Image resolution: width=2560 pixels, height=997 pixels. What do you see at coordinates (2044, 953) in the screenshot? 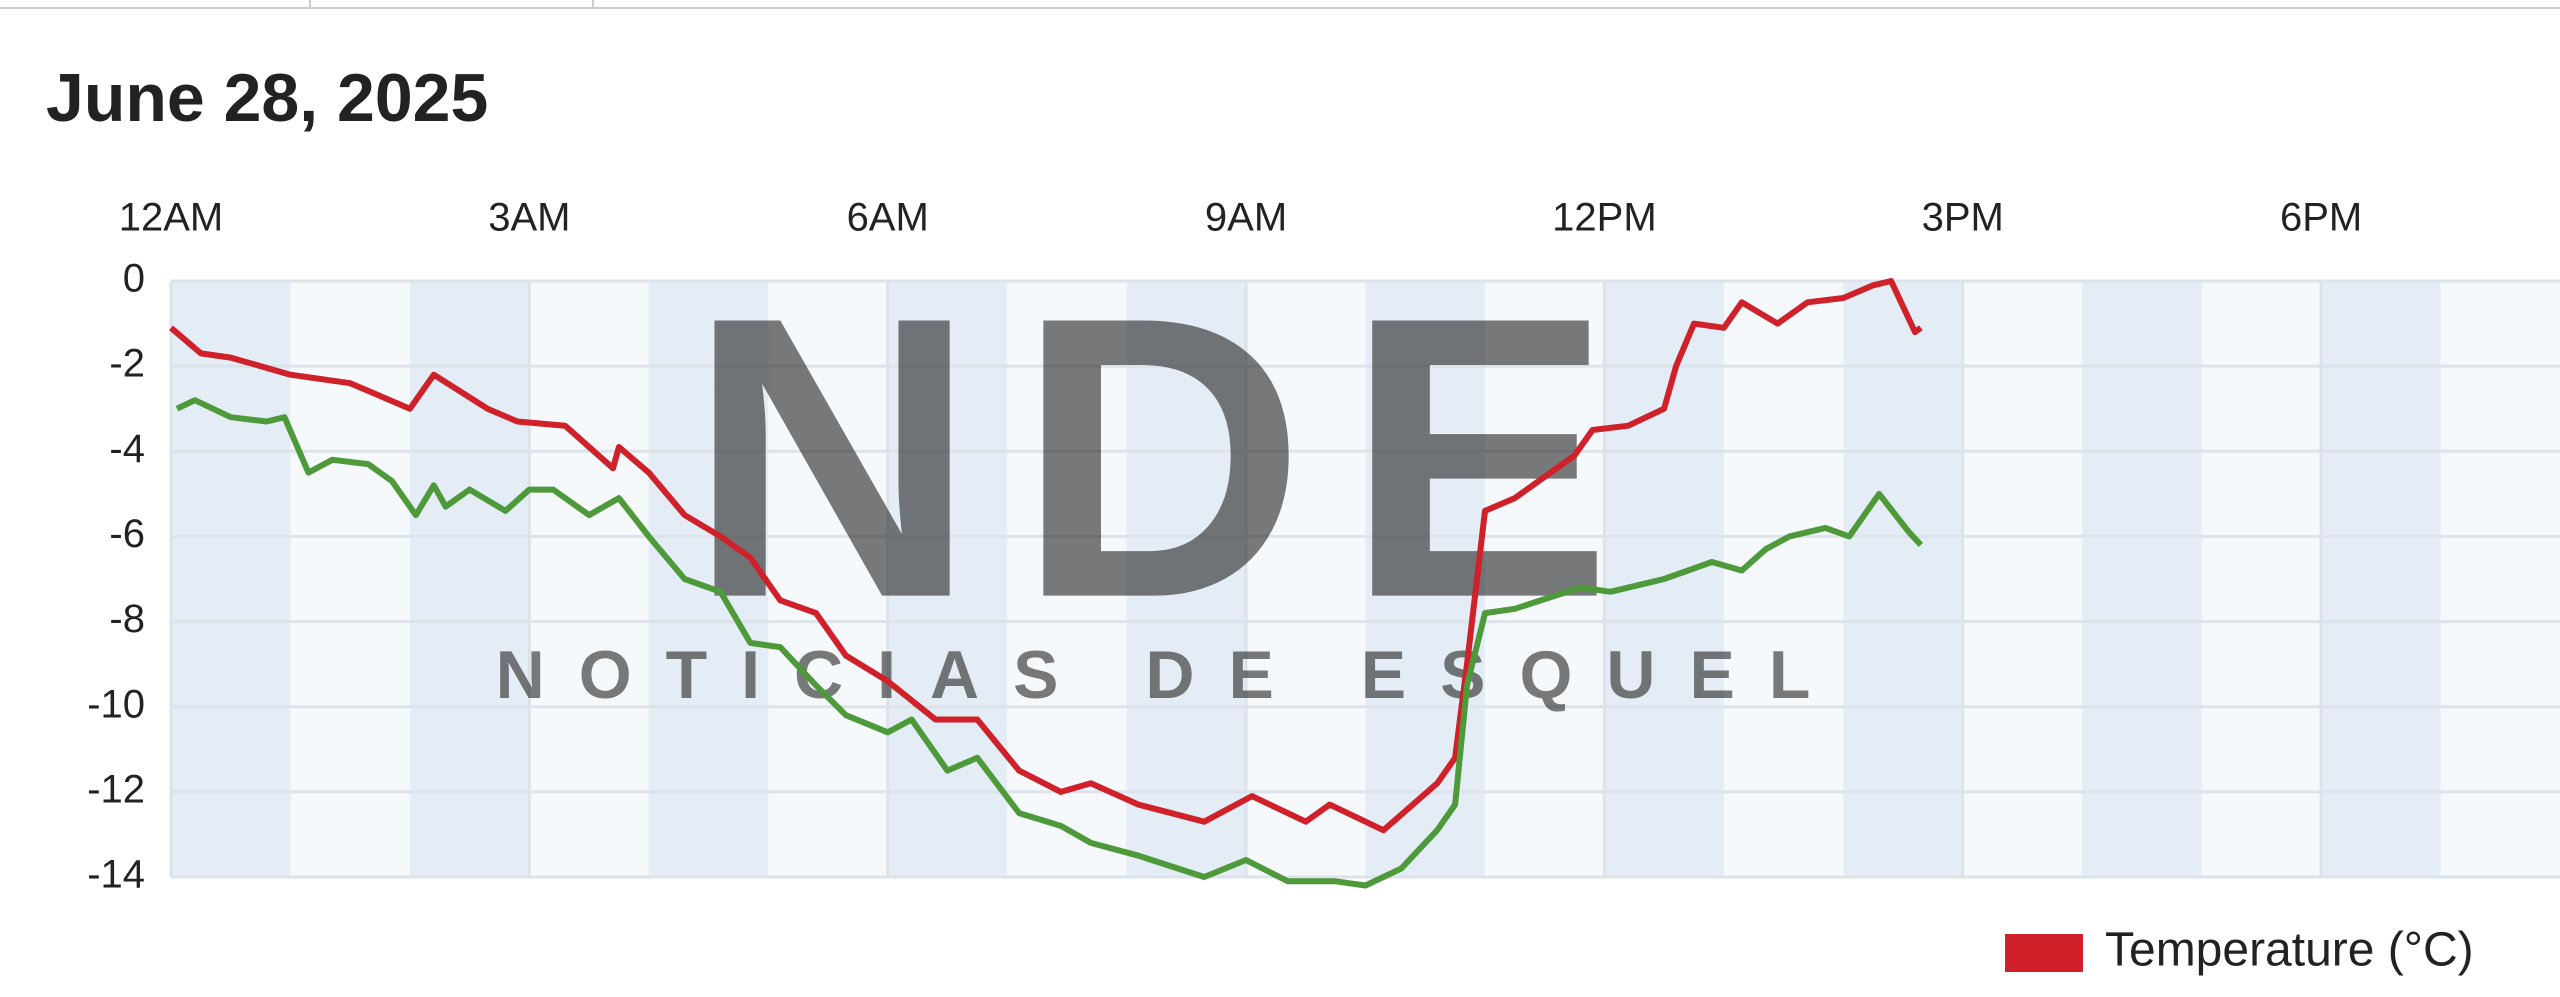
I see `legend-swatch` at bounding box center [2044, 953].